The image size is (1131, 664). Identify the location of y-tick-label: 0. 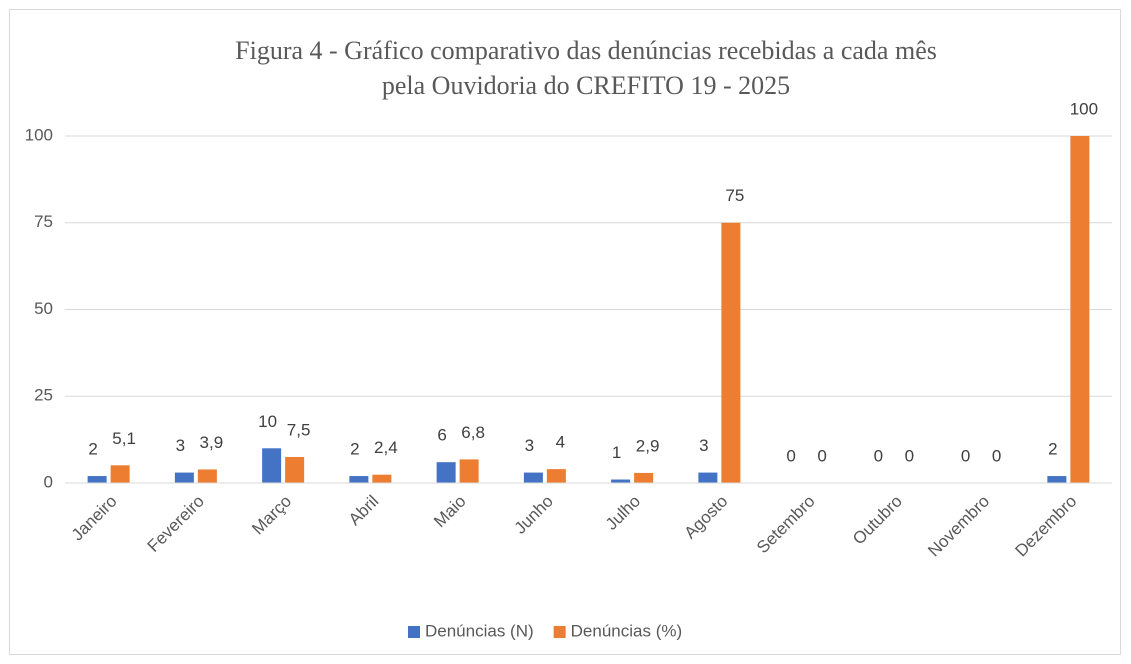
(48, 481).